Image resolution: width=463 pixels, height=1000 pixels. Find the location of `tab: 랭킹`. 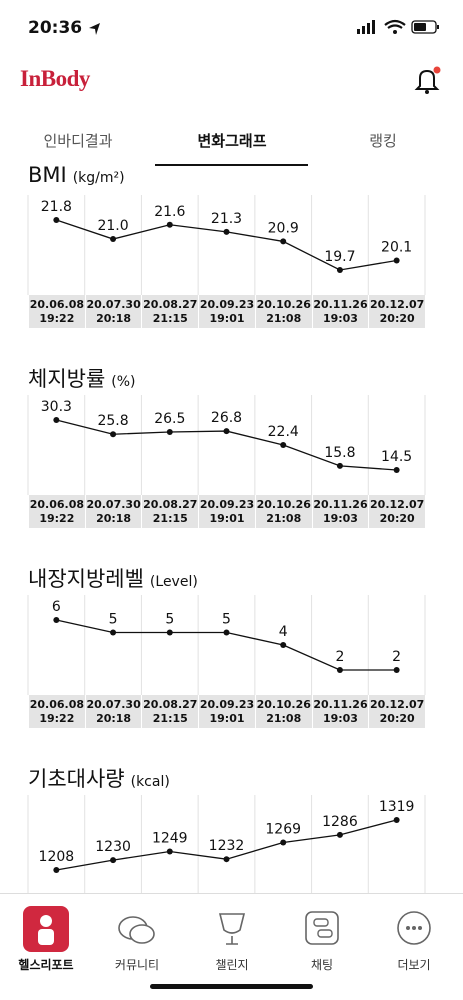

tab: 랭킹 is located at coordinates (383, 141).